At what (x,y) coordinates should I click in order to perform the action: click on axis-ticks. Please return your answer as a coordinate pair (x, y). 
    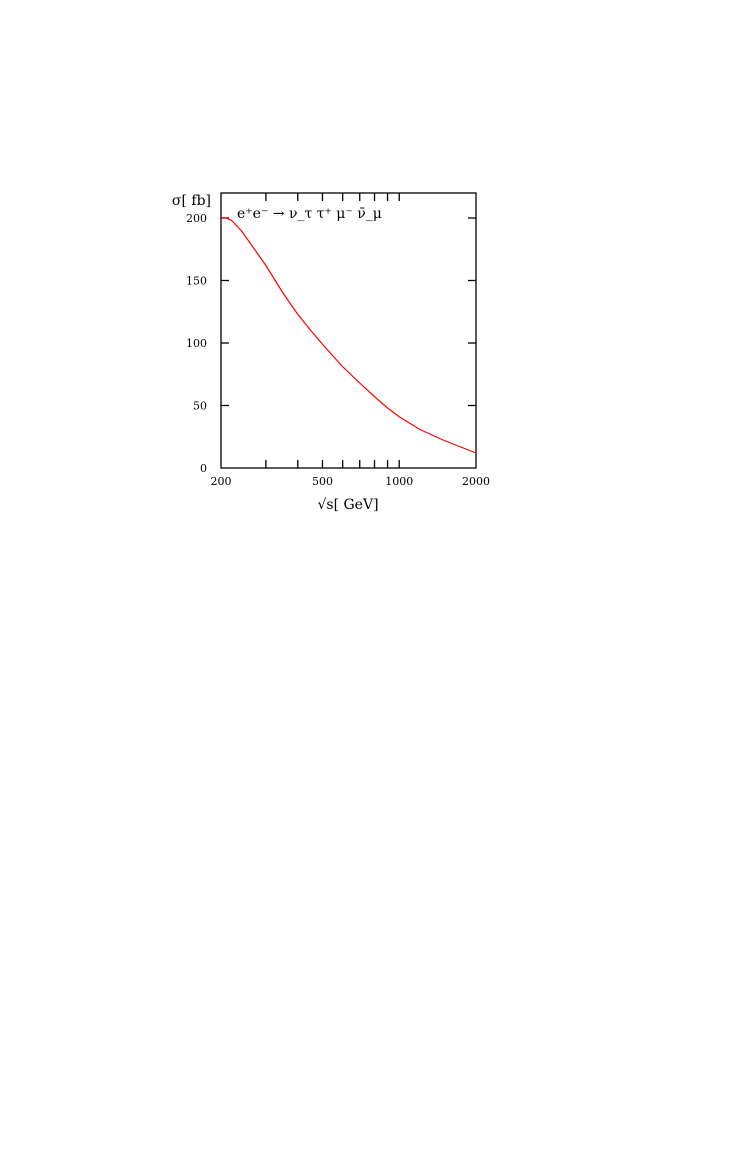
    Looking at the image, I should click on (348, 330).